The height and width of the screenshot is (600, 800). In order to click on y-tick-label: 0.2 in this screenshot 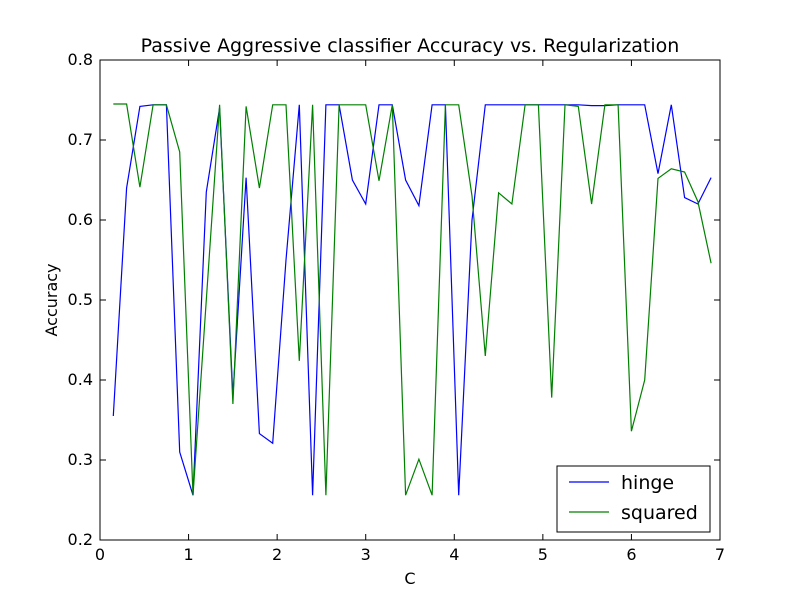, I will do `click(80, 539)`.